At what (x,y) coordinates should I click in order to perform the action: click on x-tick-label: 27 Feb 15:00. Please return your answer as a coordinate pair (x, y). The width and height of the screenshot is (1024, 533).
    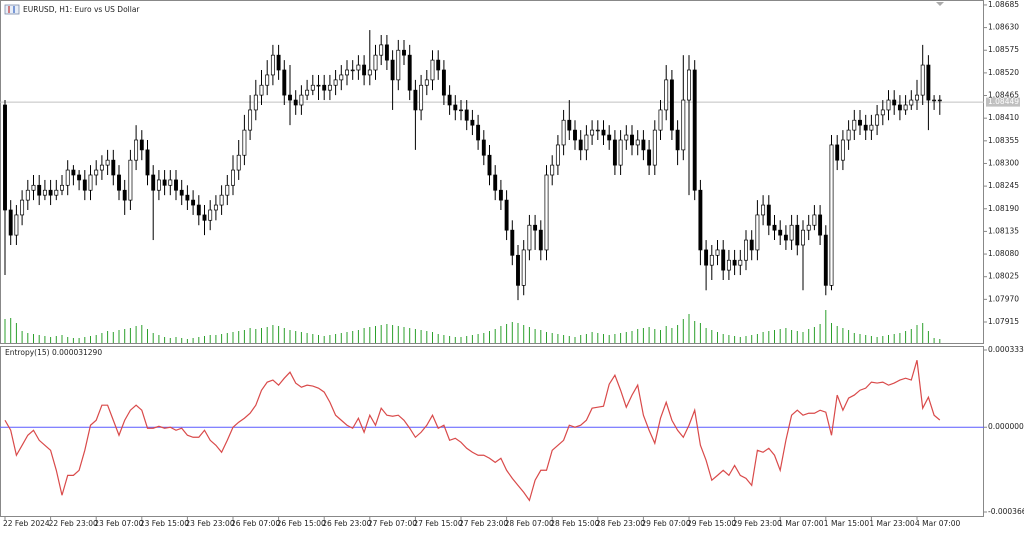
    Looking at the image, I should click on (437, 523).